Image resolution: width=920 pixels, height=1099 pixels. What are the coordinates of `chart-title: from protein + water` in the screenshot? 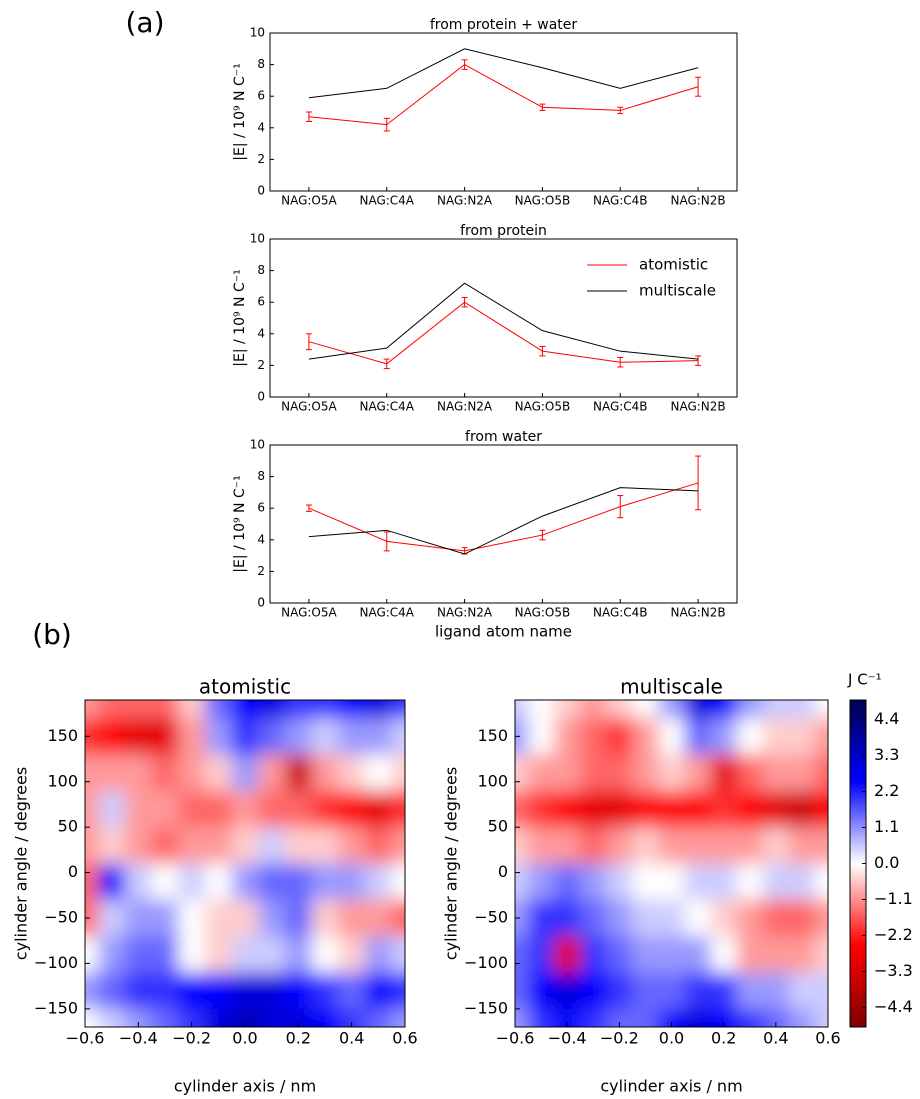 It's located at (504, 25).